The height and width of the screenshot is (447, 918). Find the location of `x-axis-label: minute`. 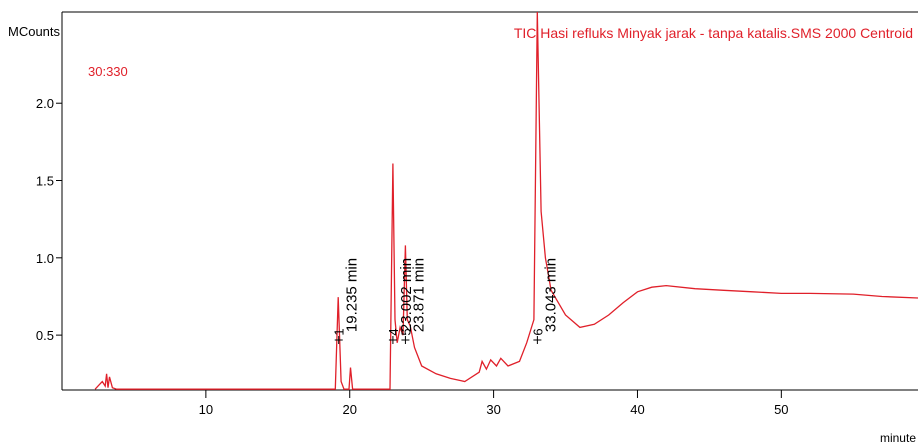

x-axis-label: minute is located at coordinates (898, 438).